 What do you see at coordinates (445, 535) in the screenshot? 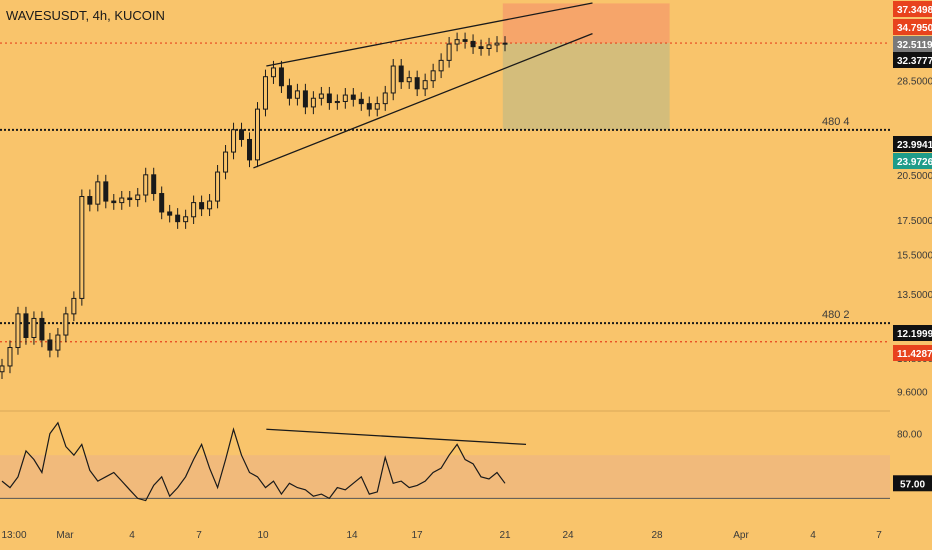
I see `time-axis` at bounding box center [445, 535].